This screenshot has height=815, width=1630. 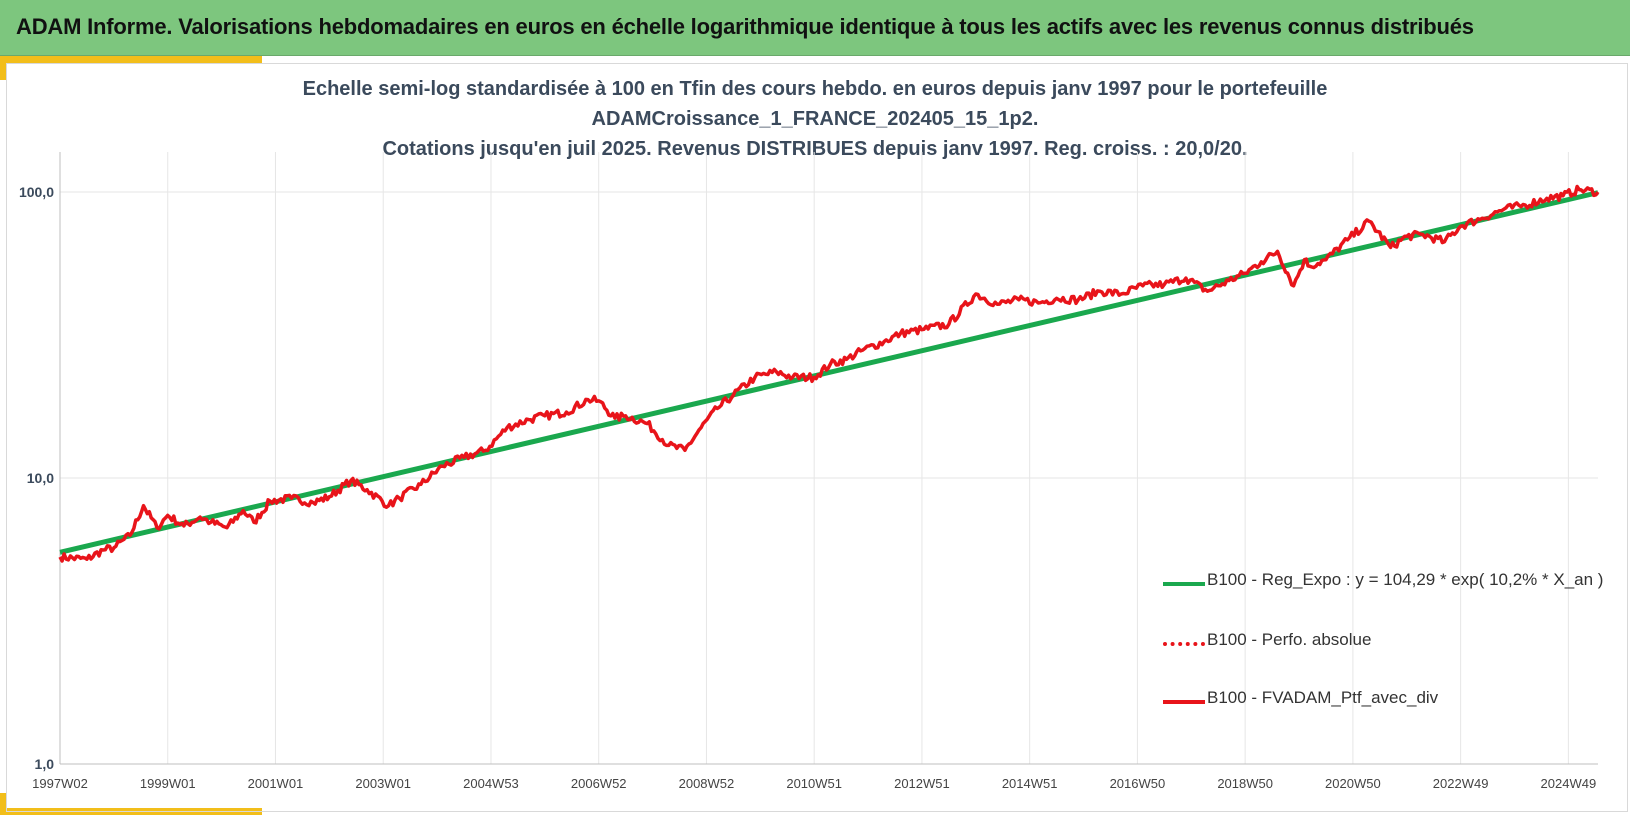 What do you see at coordinates (60, 783) in the screenshot?
I see `x-tick-label: 1997W02` at bounding box center [60, 783].